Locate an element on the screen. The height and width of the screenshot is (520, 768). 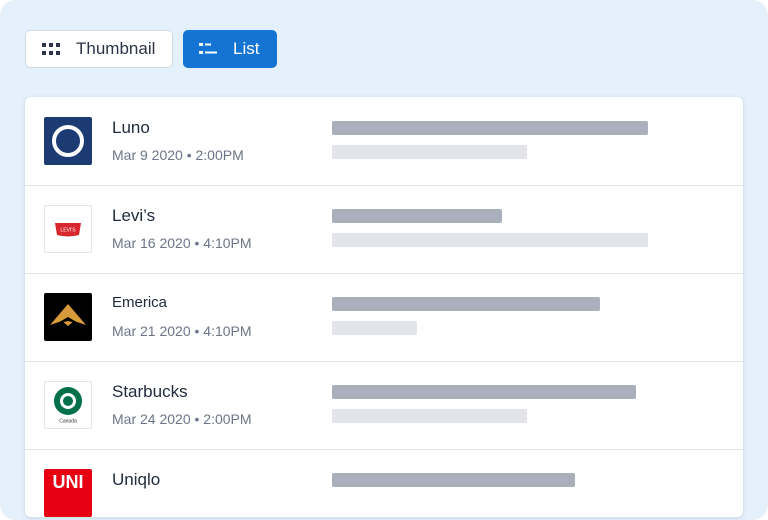
item-name: Emerica is located at coordinates (140, 302).